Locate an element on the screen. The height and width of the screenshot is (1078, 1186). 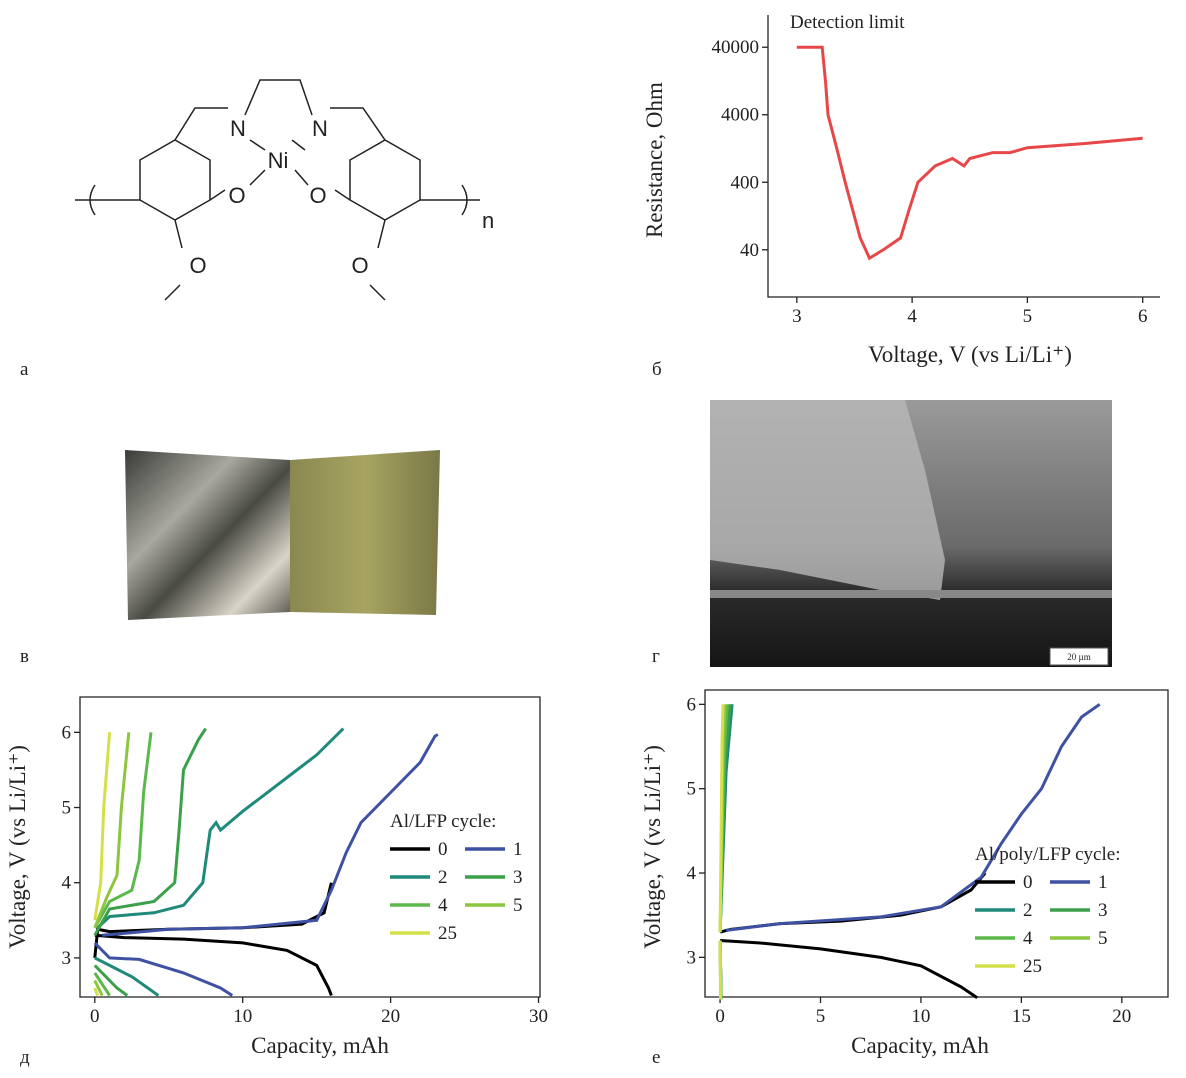
annotation: Detection limit is located at coordinates (847, 22).